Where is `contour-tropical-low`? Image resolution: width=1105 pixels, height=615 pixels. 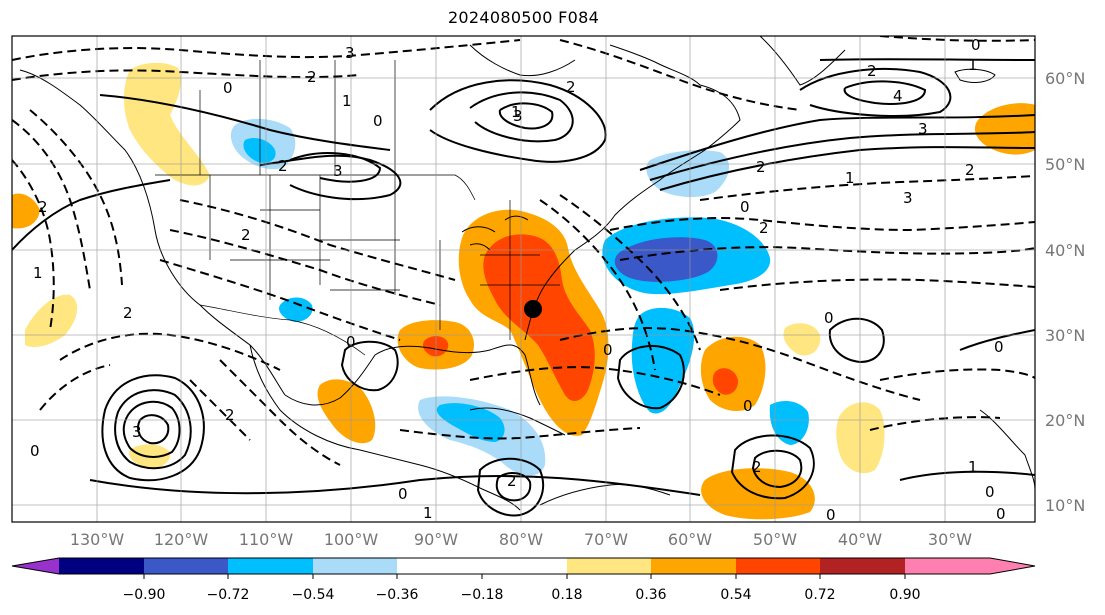 contour-tropical-low is located at coordinates (772, 467).